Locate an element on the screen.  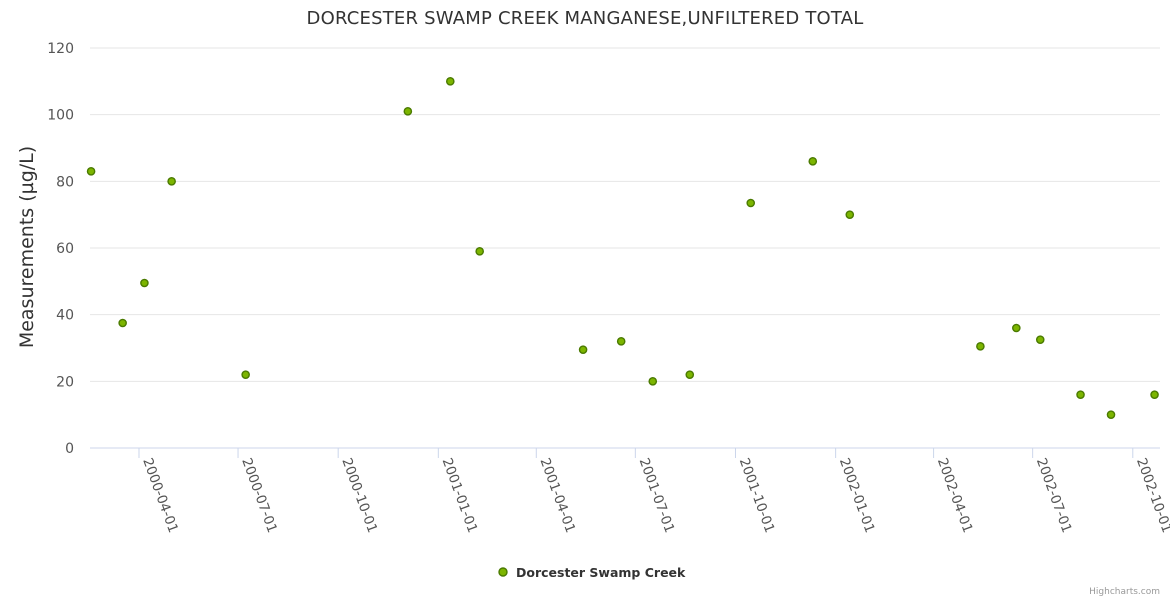
x-tick-label: 2001-07-01 is located at coordinates (657, 495).